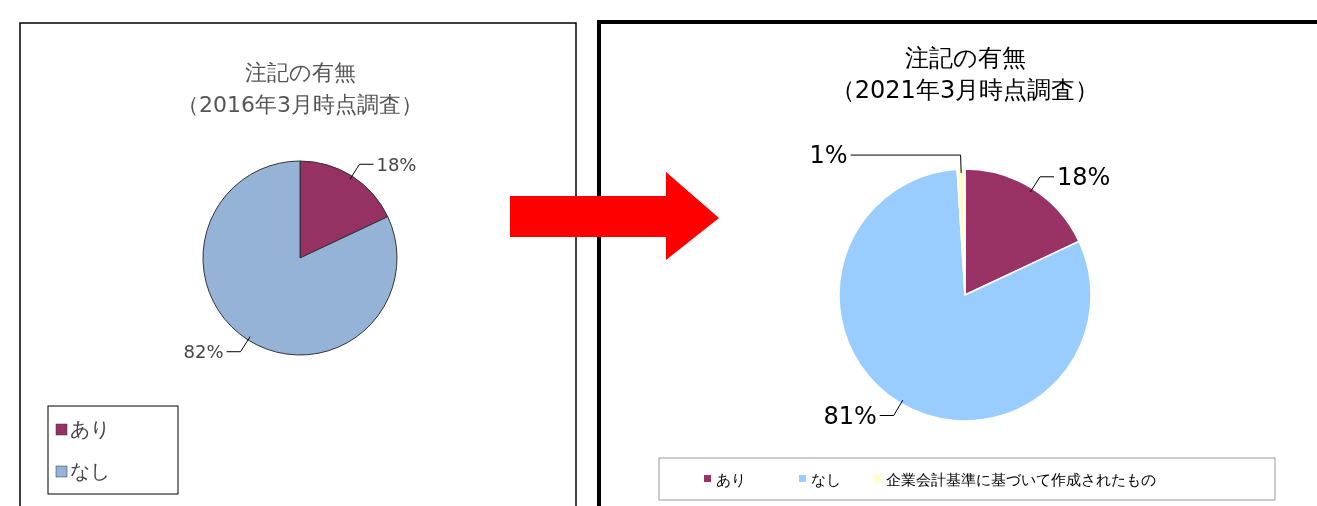 The width and height of the screenshot is (1317, 506). I want to click on data-label: 1%, so click(828, 155).